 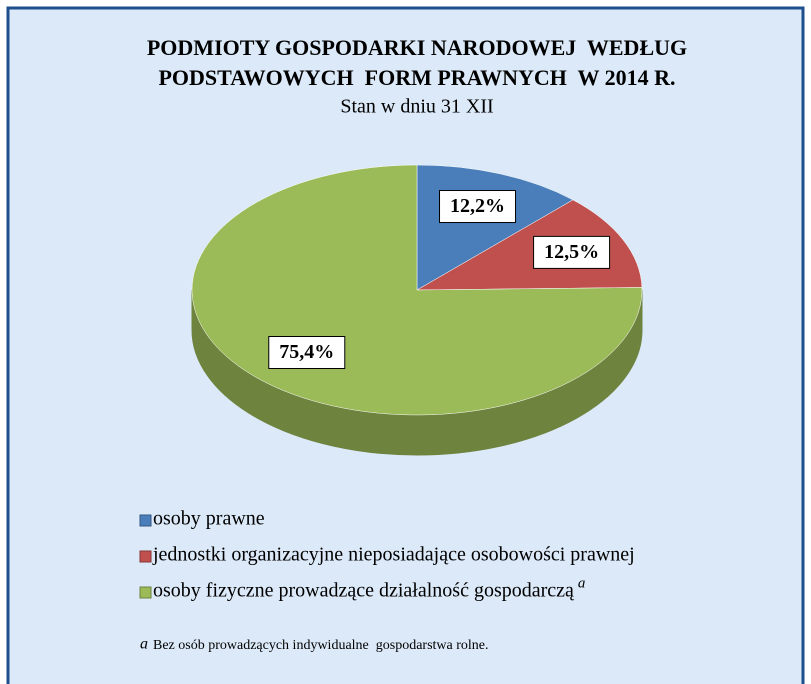 I want to click on chart-subtitle: Stan w dniu 31 XII, so click(x=416, y=107).